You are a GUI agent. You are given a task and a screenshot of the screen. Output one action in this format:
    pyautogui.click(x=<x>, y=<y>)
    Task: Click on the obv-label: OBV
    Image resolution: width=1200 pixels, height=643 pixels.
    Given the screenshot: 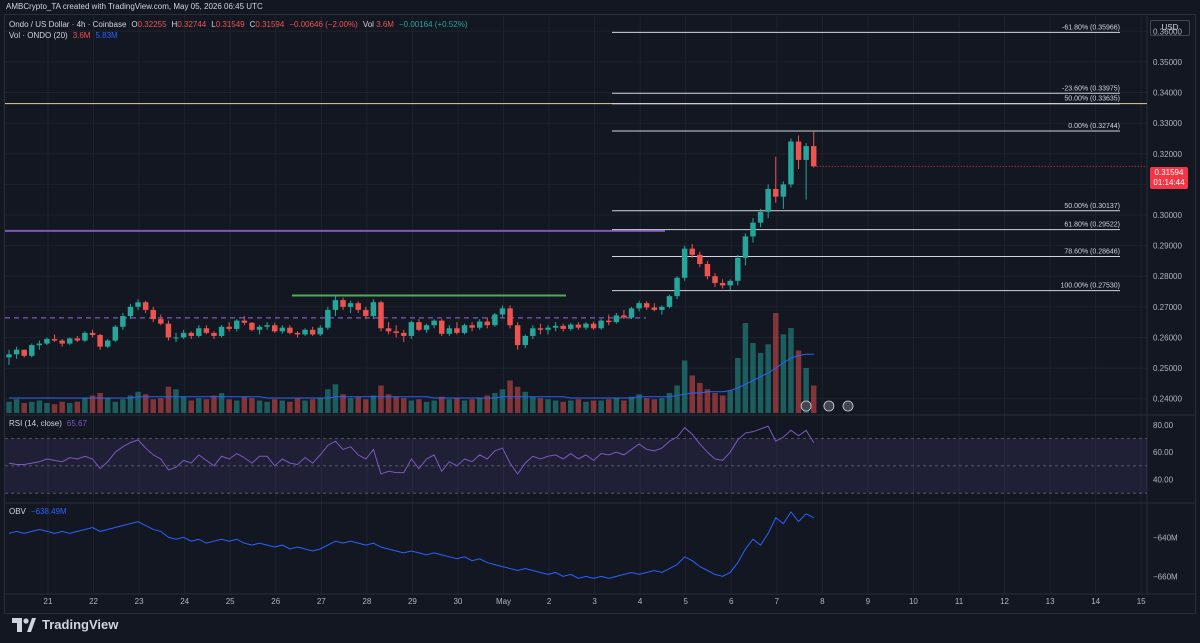 What is the action you would take?
    pyautogui.click(x=17, y=511)
    